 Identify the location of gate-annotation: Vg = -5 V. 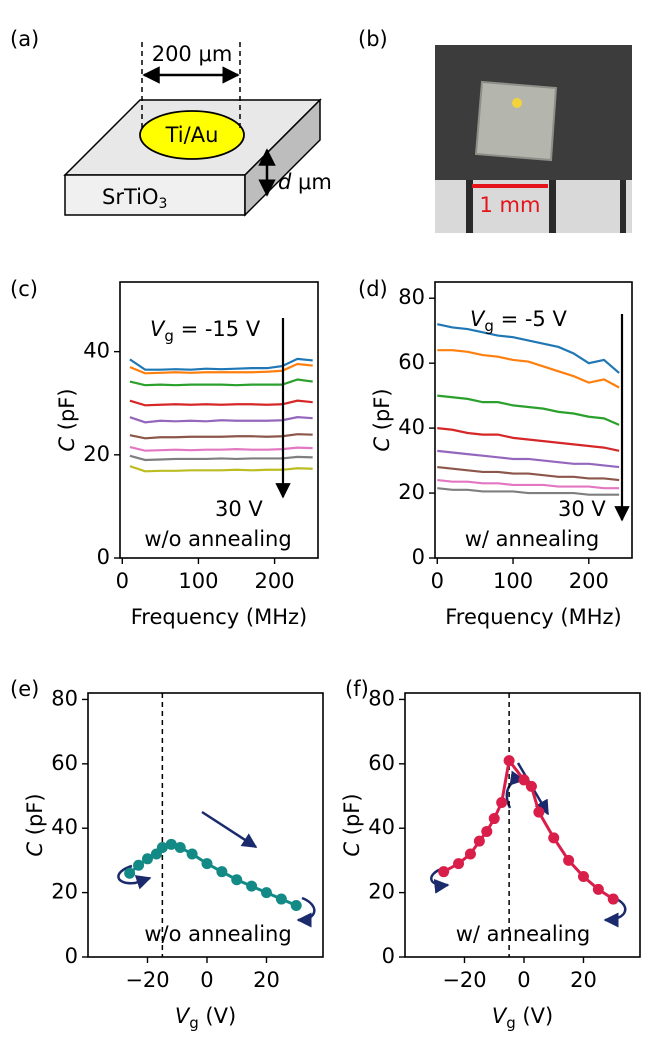
(518, 321).